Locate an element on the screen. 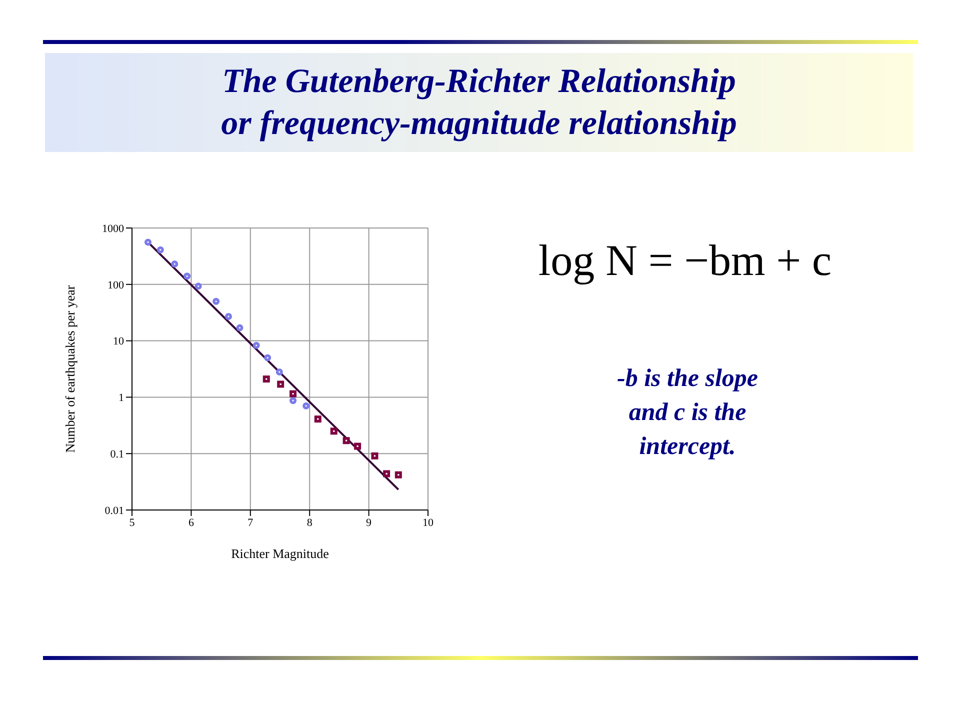 The width and height of the screenshot is (960, 720). y-tick-label: 10 is located at coordinates (118, 342).